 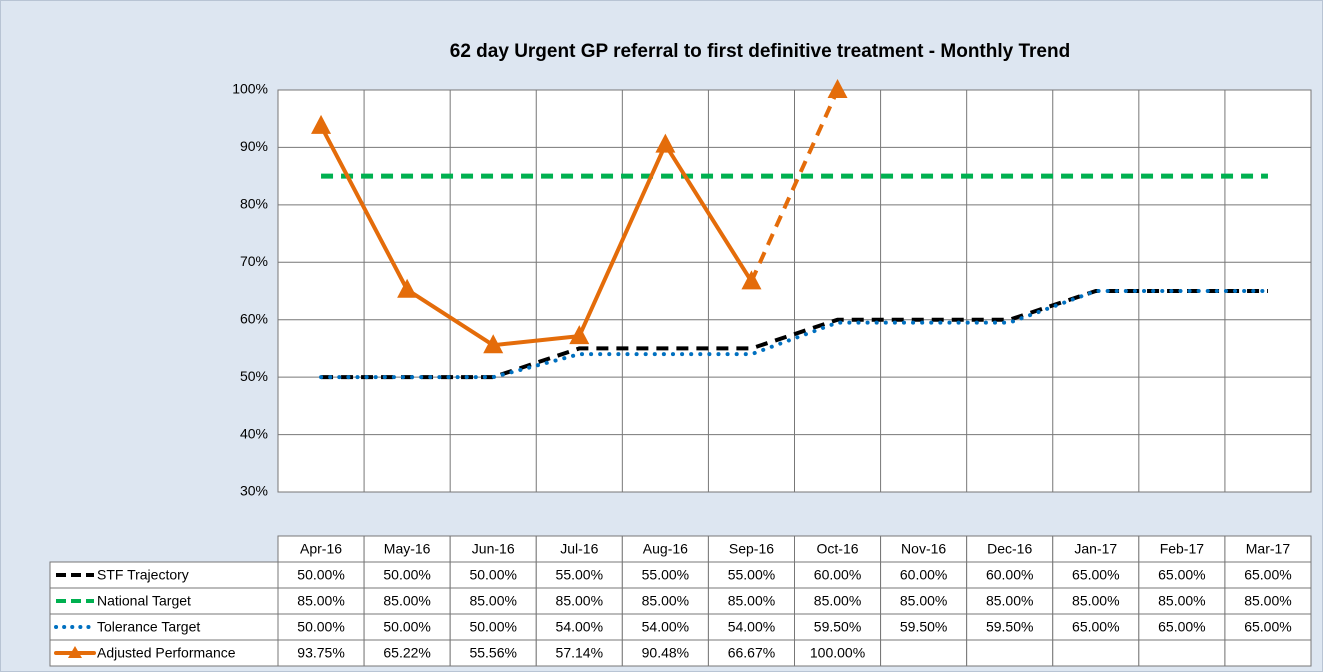 I want to click on legend-label: Tolerance Target, so click(x=148, y=627).